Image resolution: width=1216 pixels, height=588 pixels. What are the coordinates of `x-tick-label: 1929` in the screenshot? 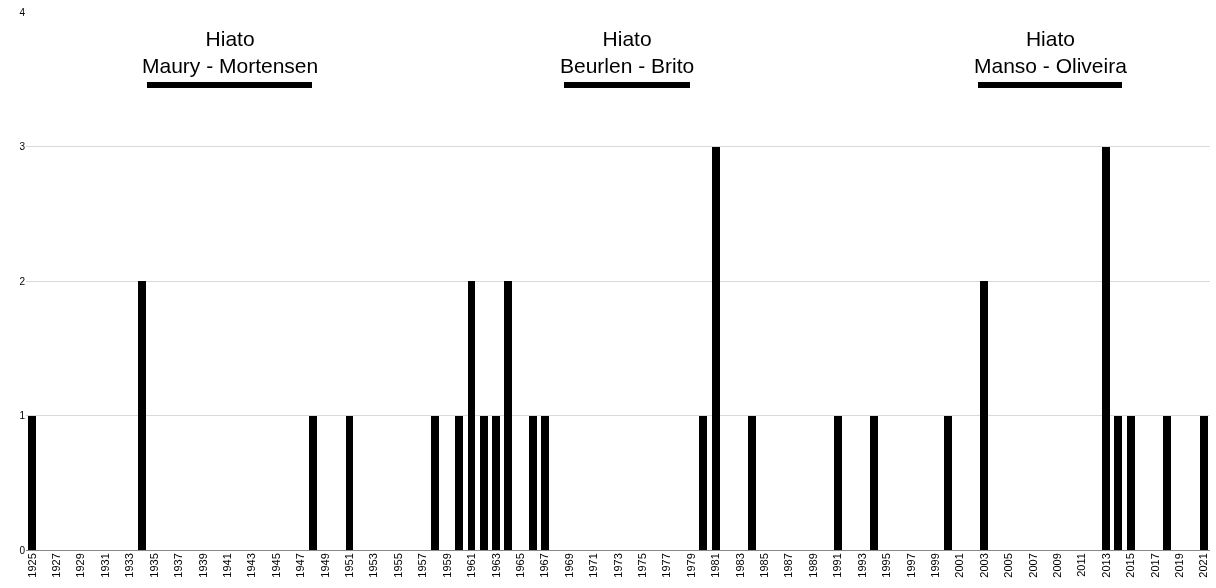 It's located at (80, 565).